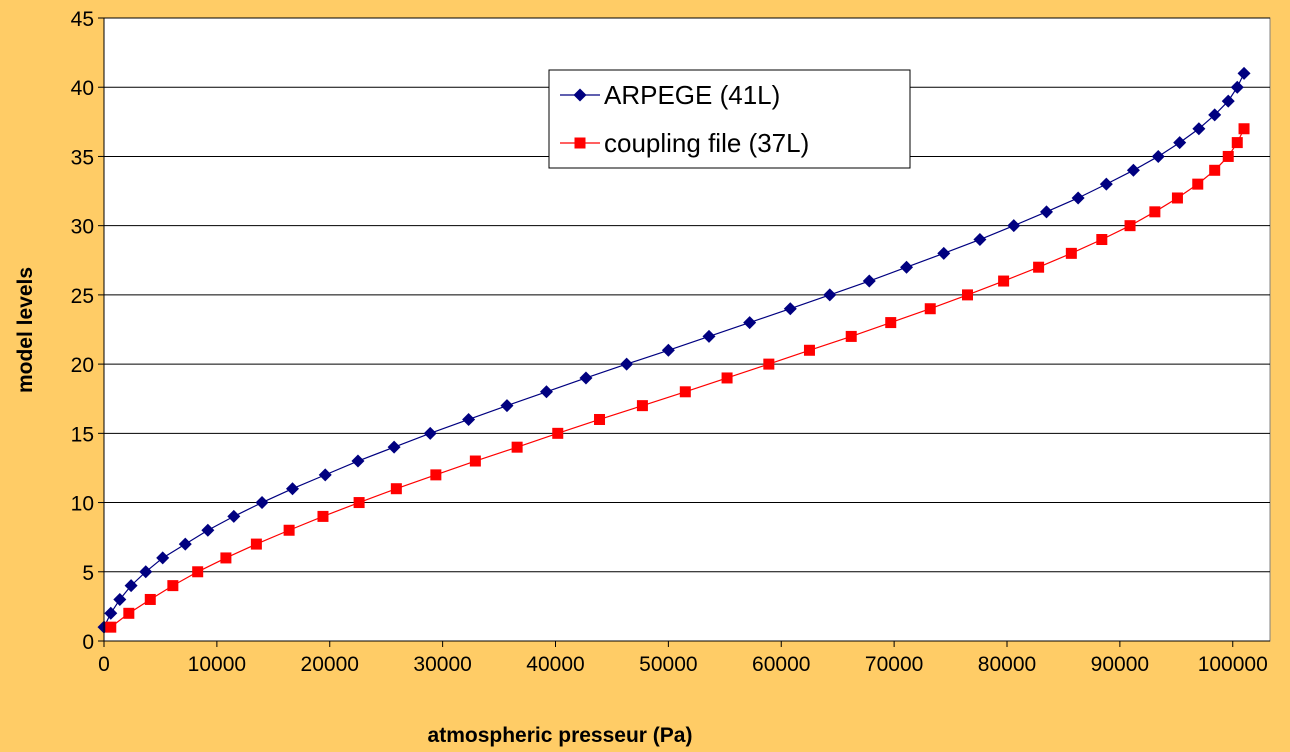 The width and height of the screenshot is (1290, 752). I want to click on y-tick-label: 15, so click(82, 434).